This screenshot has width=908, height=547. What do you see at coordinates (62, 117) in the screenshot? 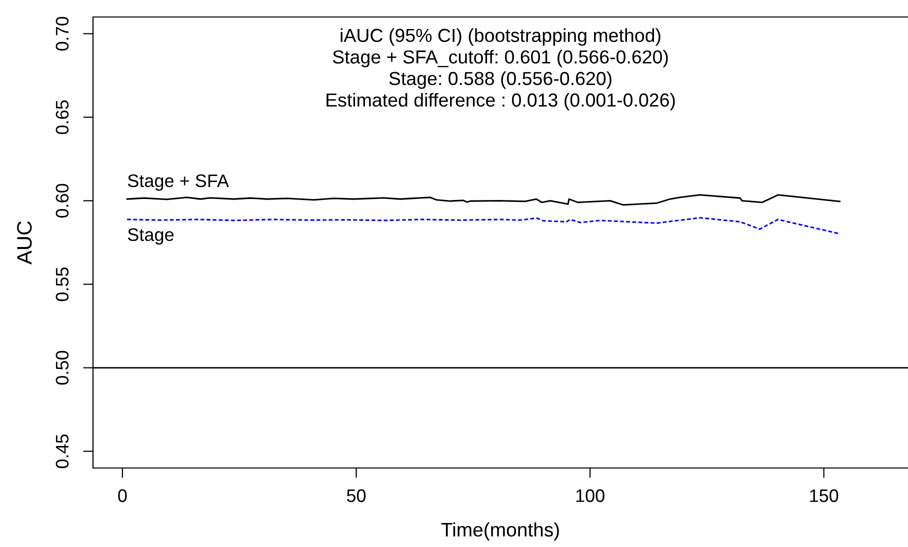
I see `y-tick-label: 0.65` at bounding box center [62, 117].